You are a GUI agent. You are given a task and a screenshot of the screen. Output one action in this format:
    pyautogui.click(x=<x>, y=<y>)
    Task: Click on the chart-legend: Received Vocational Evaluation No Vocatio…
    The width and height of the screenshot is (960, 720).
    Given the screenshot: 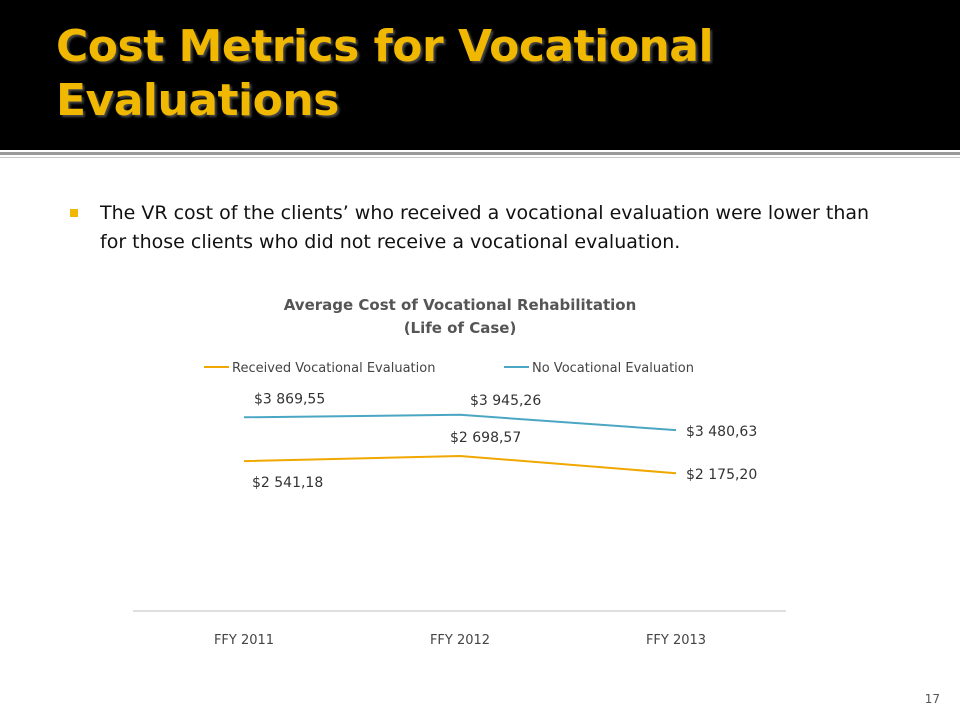 What is the action you would take?
    pyautogui.click(x=449, y=368)
    